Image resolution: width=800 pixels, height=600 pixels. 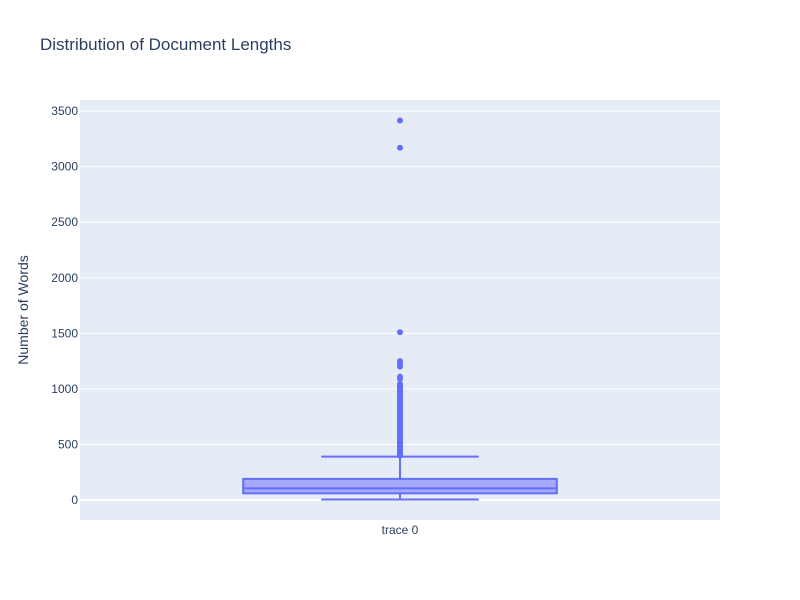 I want to click on x-tick-label: trace 0, so click(x=400, y=530).